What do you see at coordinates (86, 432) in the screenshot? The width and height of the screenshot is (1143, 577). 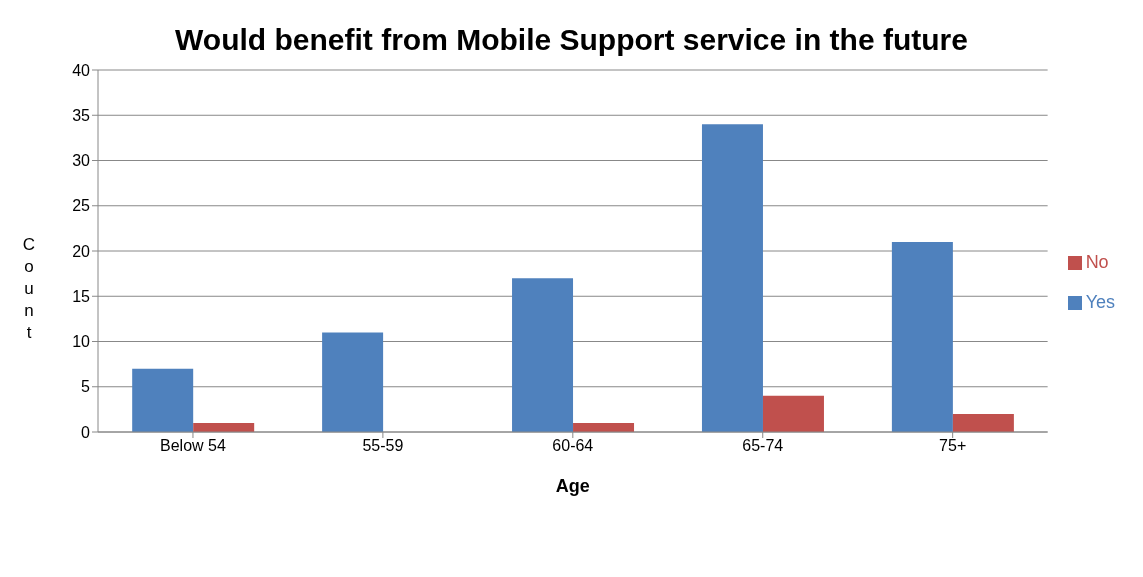 I see `y-tick-label: 0` at bounding box center [86, 432].